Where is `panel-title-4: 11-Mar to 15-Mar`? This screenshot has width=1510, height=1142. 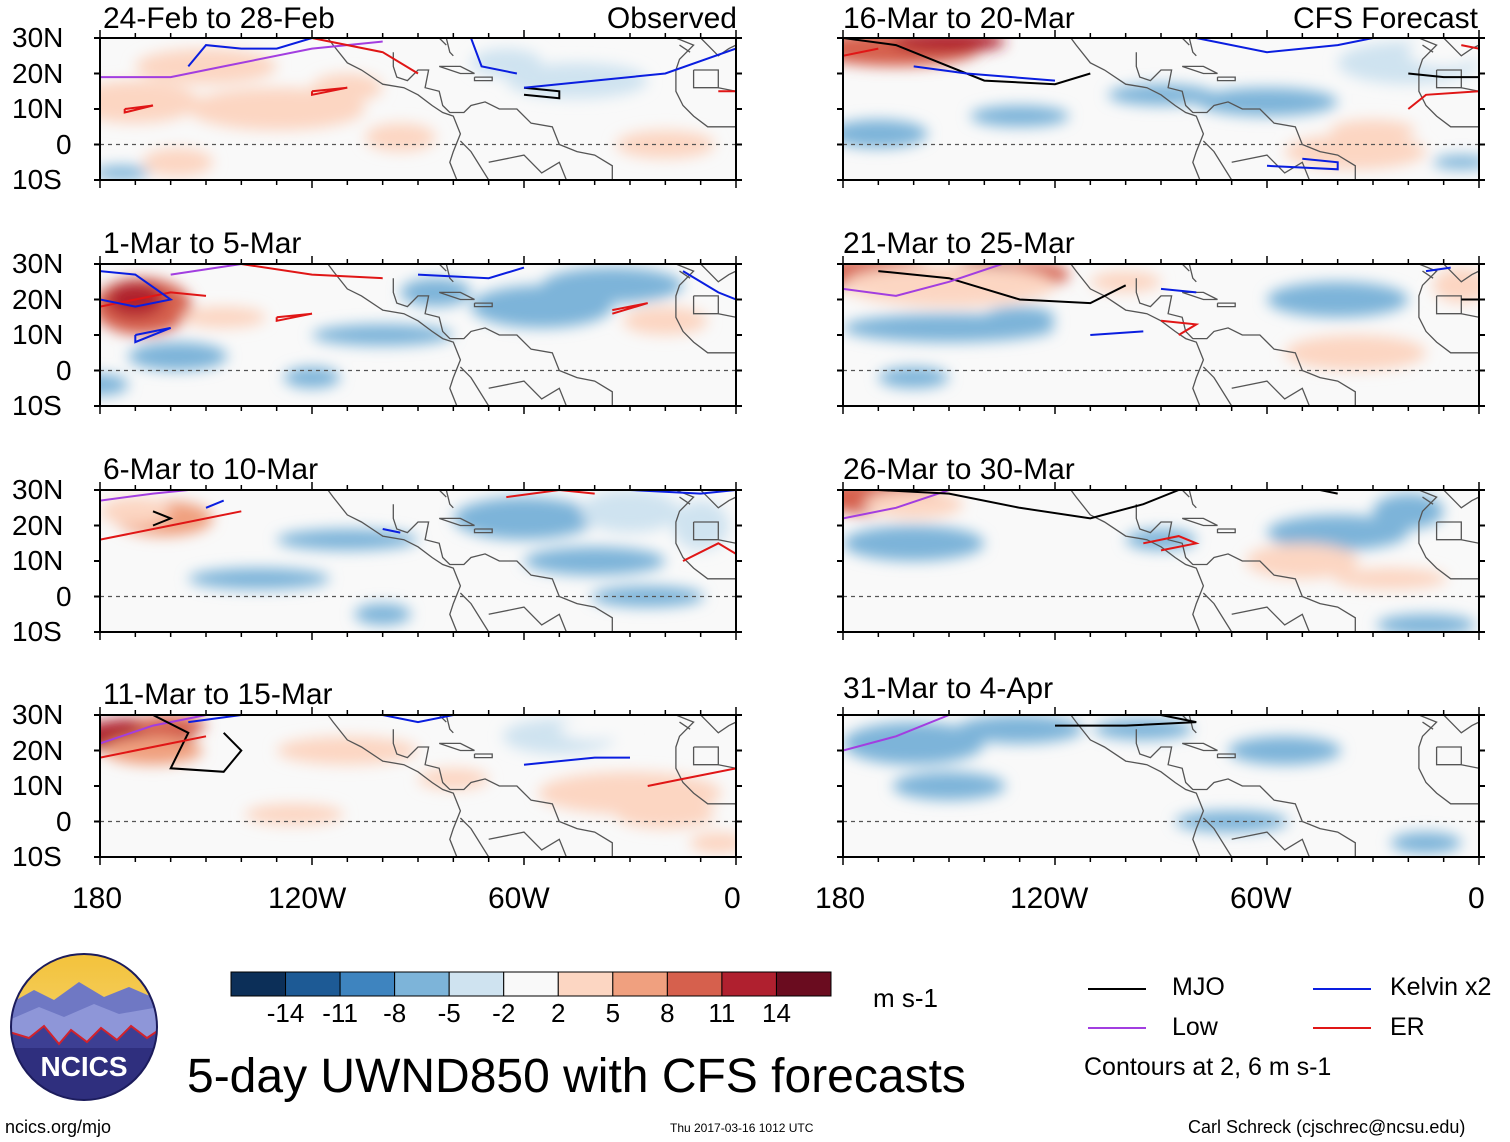 panel-title-4: 11-Mar to 15-Mar is located at coordinates (218, 694).